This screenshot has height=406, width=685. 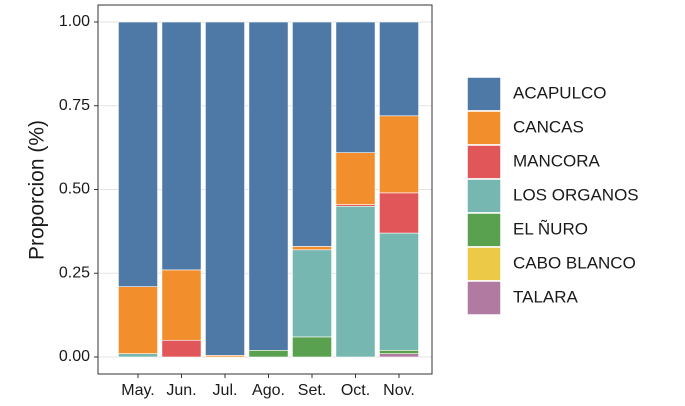 I want to click on x-tick-label: Jun., so click(x=181, y=390).